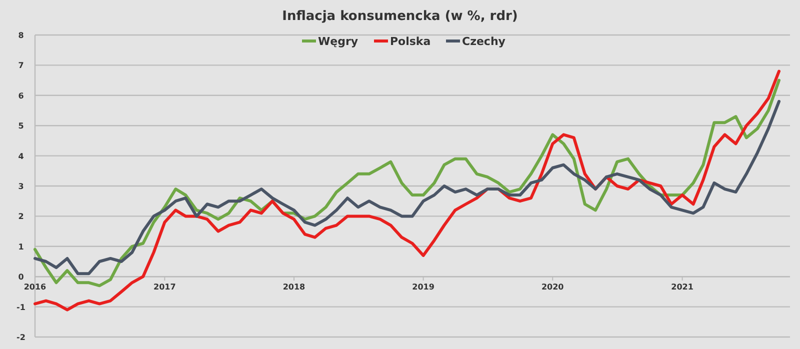 The image size is (800, 349). What do you see at coordinates (21, 247) in the screenshot?
I see `y-tick-label: 1` at bounding box center [21, 247].